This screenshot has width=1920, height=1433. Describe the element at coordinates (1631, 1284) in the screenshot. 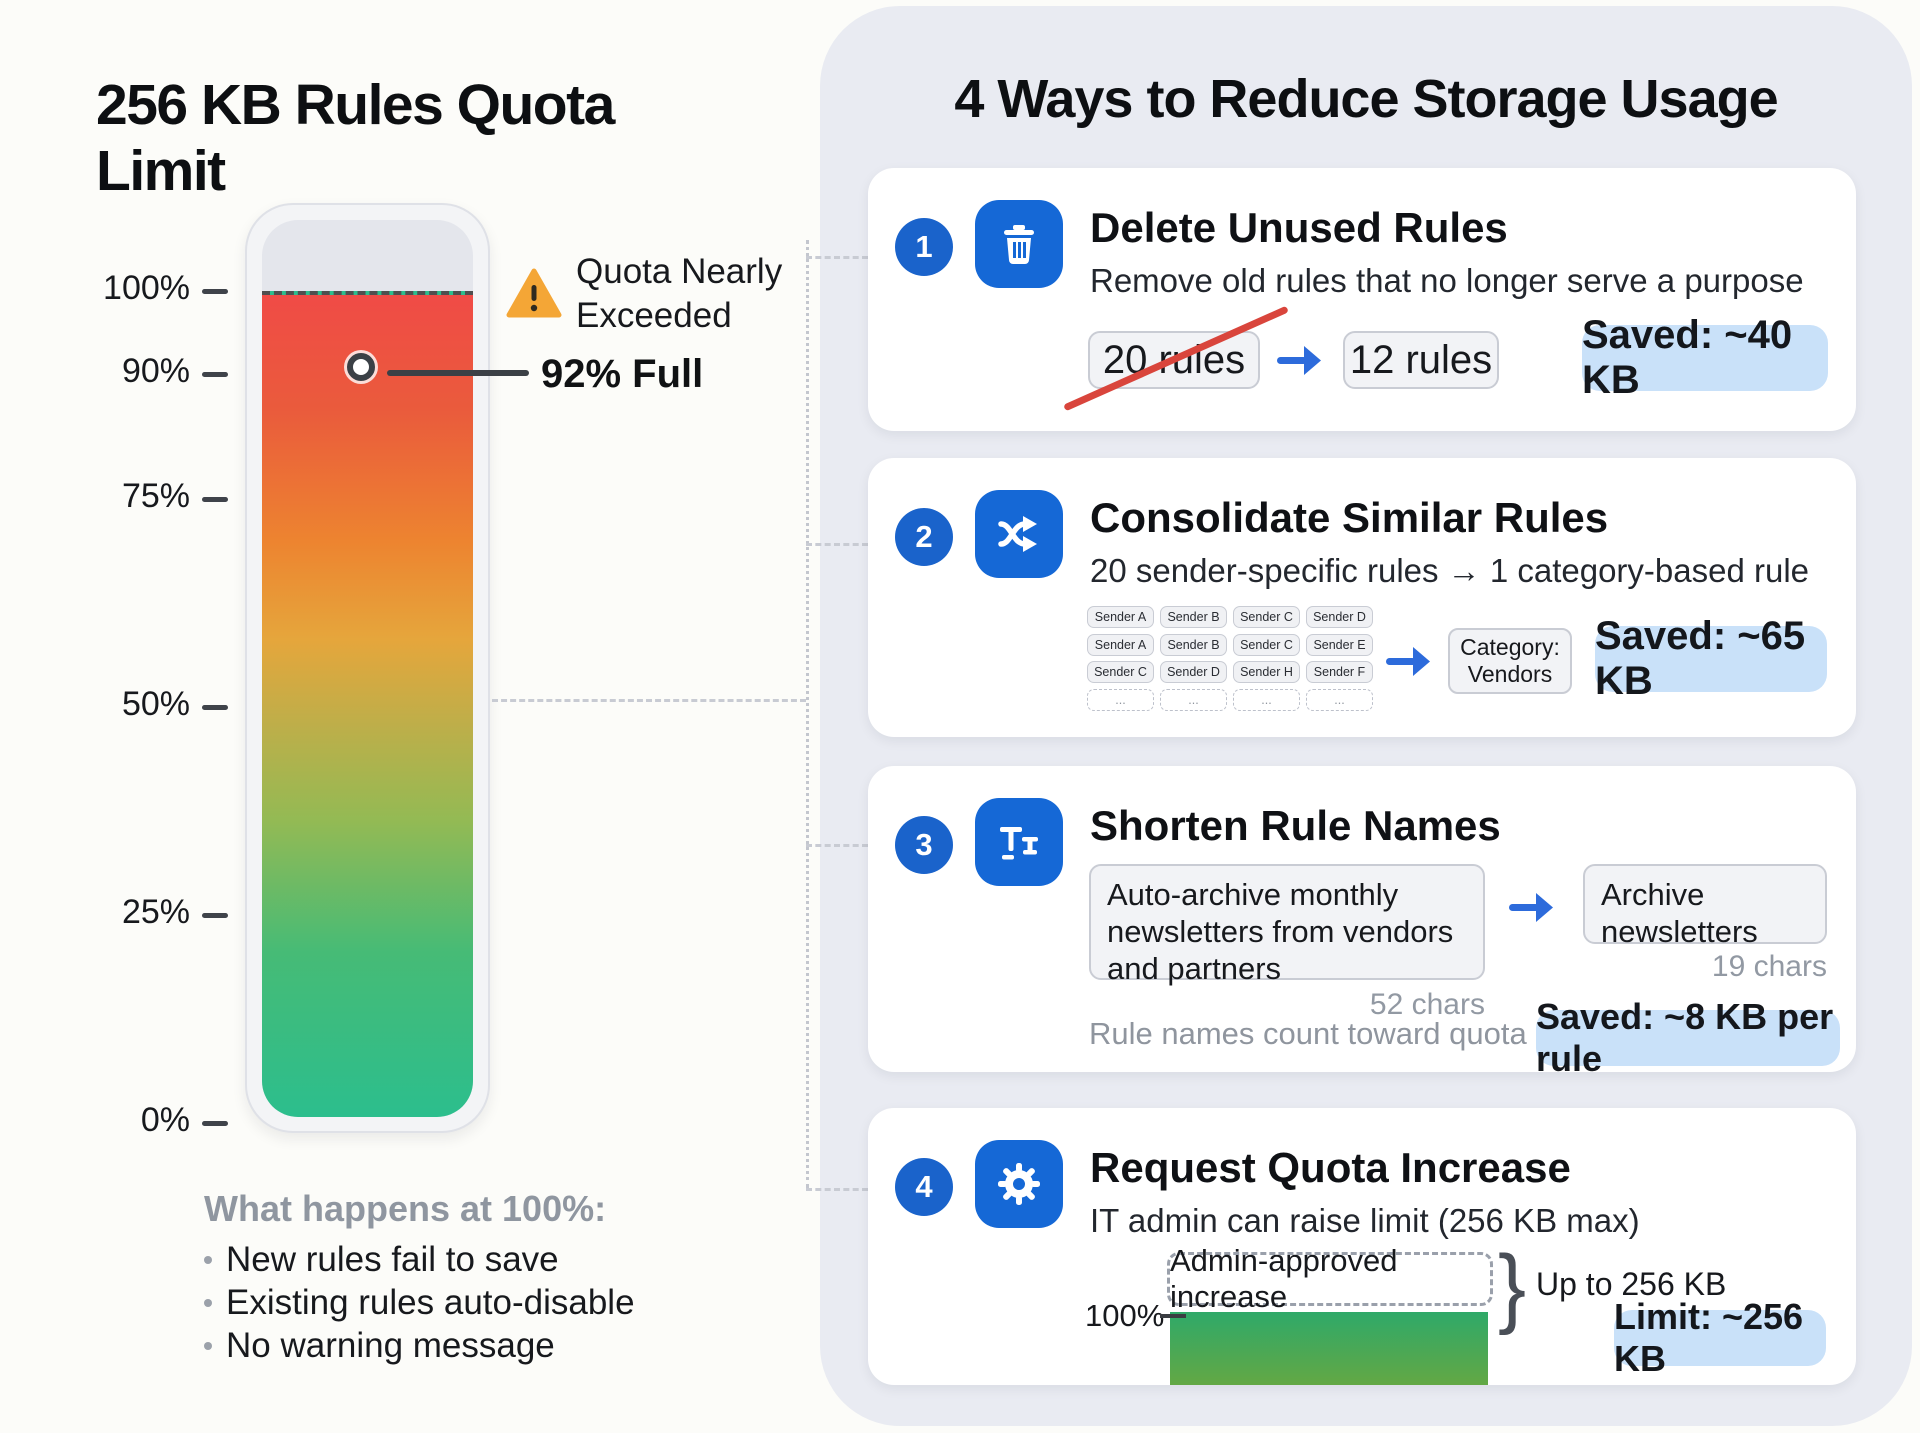

I see `up-to-label: Up to 256 KB` at that location.